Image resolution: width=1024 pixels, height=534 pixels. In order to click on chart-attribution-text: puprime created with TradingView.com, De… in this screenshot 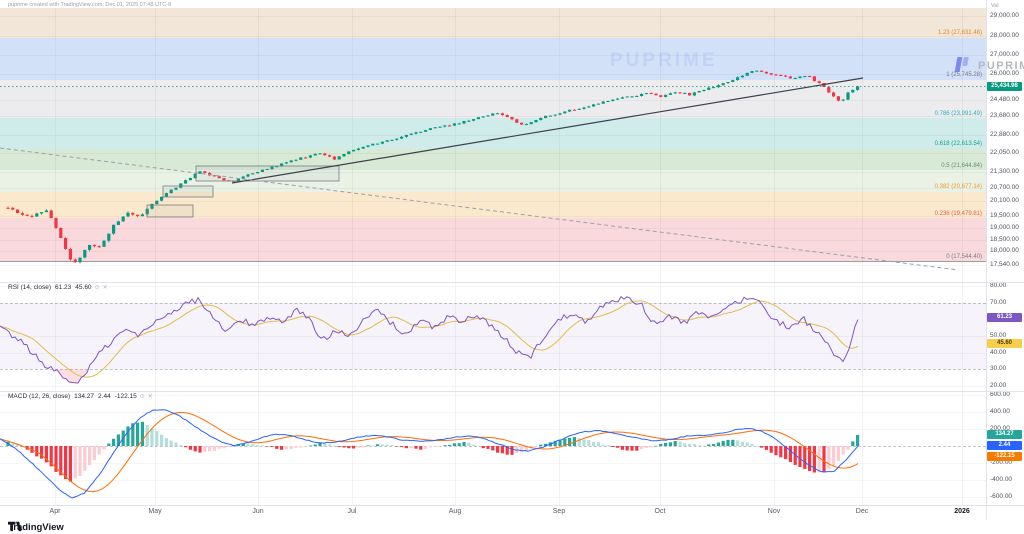, I will do `click(90, 5)`.